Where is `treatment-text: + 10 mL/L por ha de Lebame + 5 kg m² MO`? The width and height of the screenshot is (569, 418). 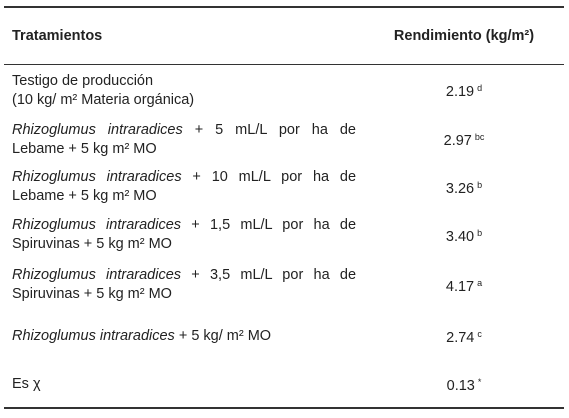 treatment-text: + 10 mL/L por ha de Lebame + 5 kg m² MO is located at coordinates (184, 186).